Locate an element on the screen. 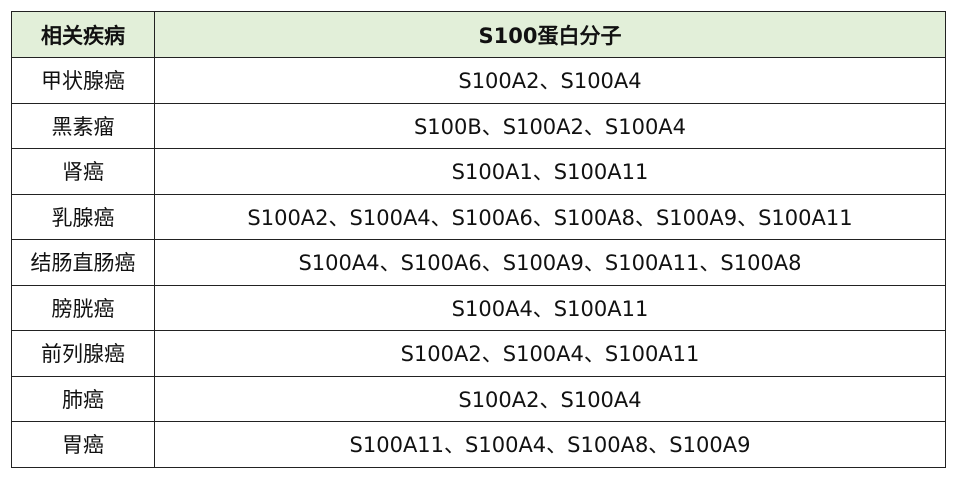  disease-cell: 前列腺癌 is located at coordinates (83, 353).